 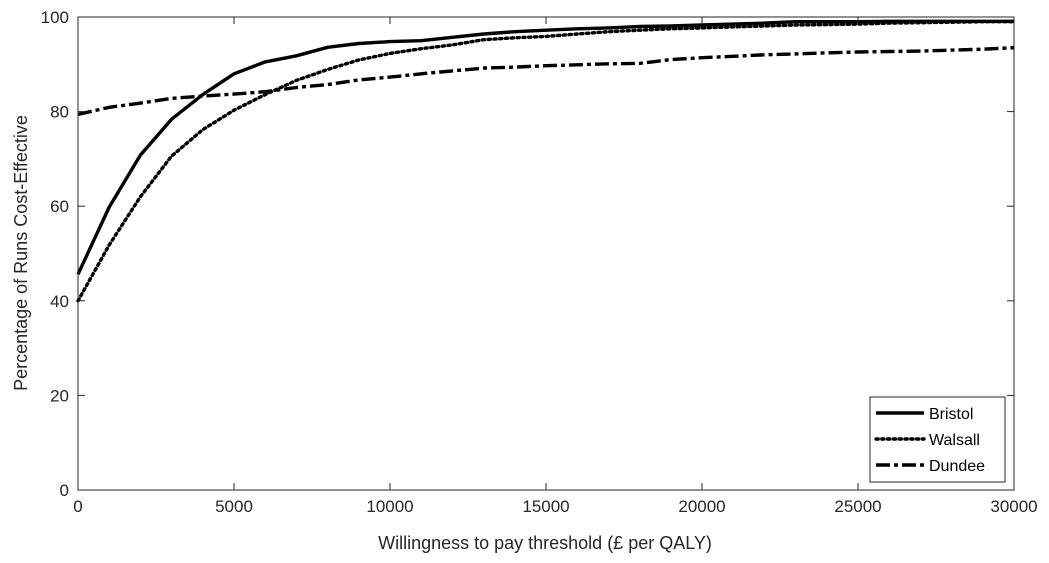 What do you see at coordinates (77, 506) in the screenshot?
I see `x-tick-label: 0` at bounding box center [77, 506].